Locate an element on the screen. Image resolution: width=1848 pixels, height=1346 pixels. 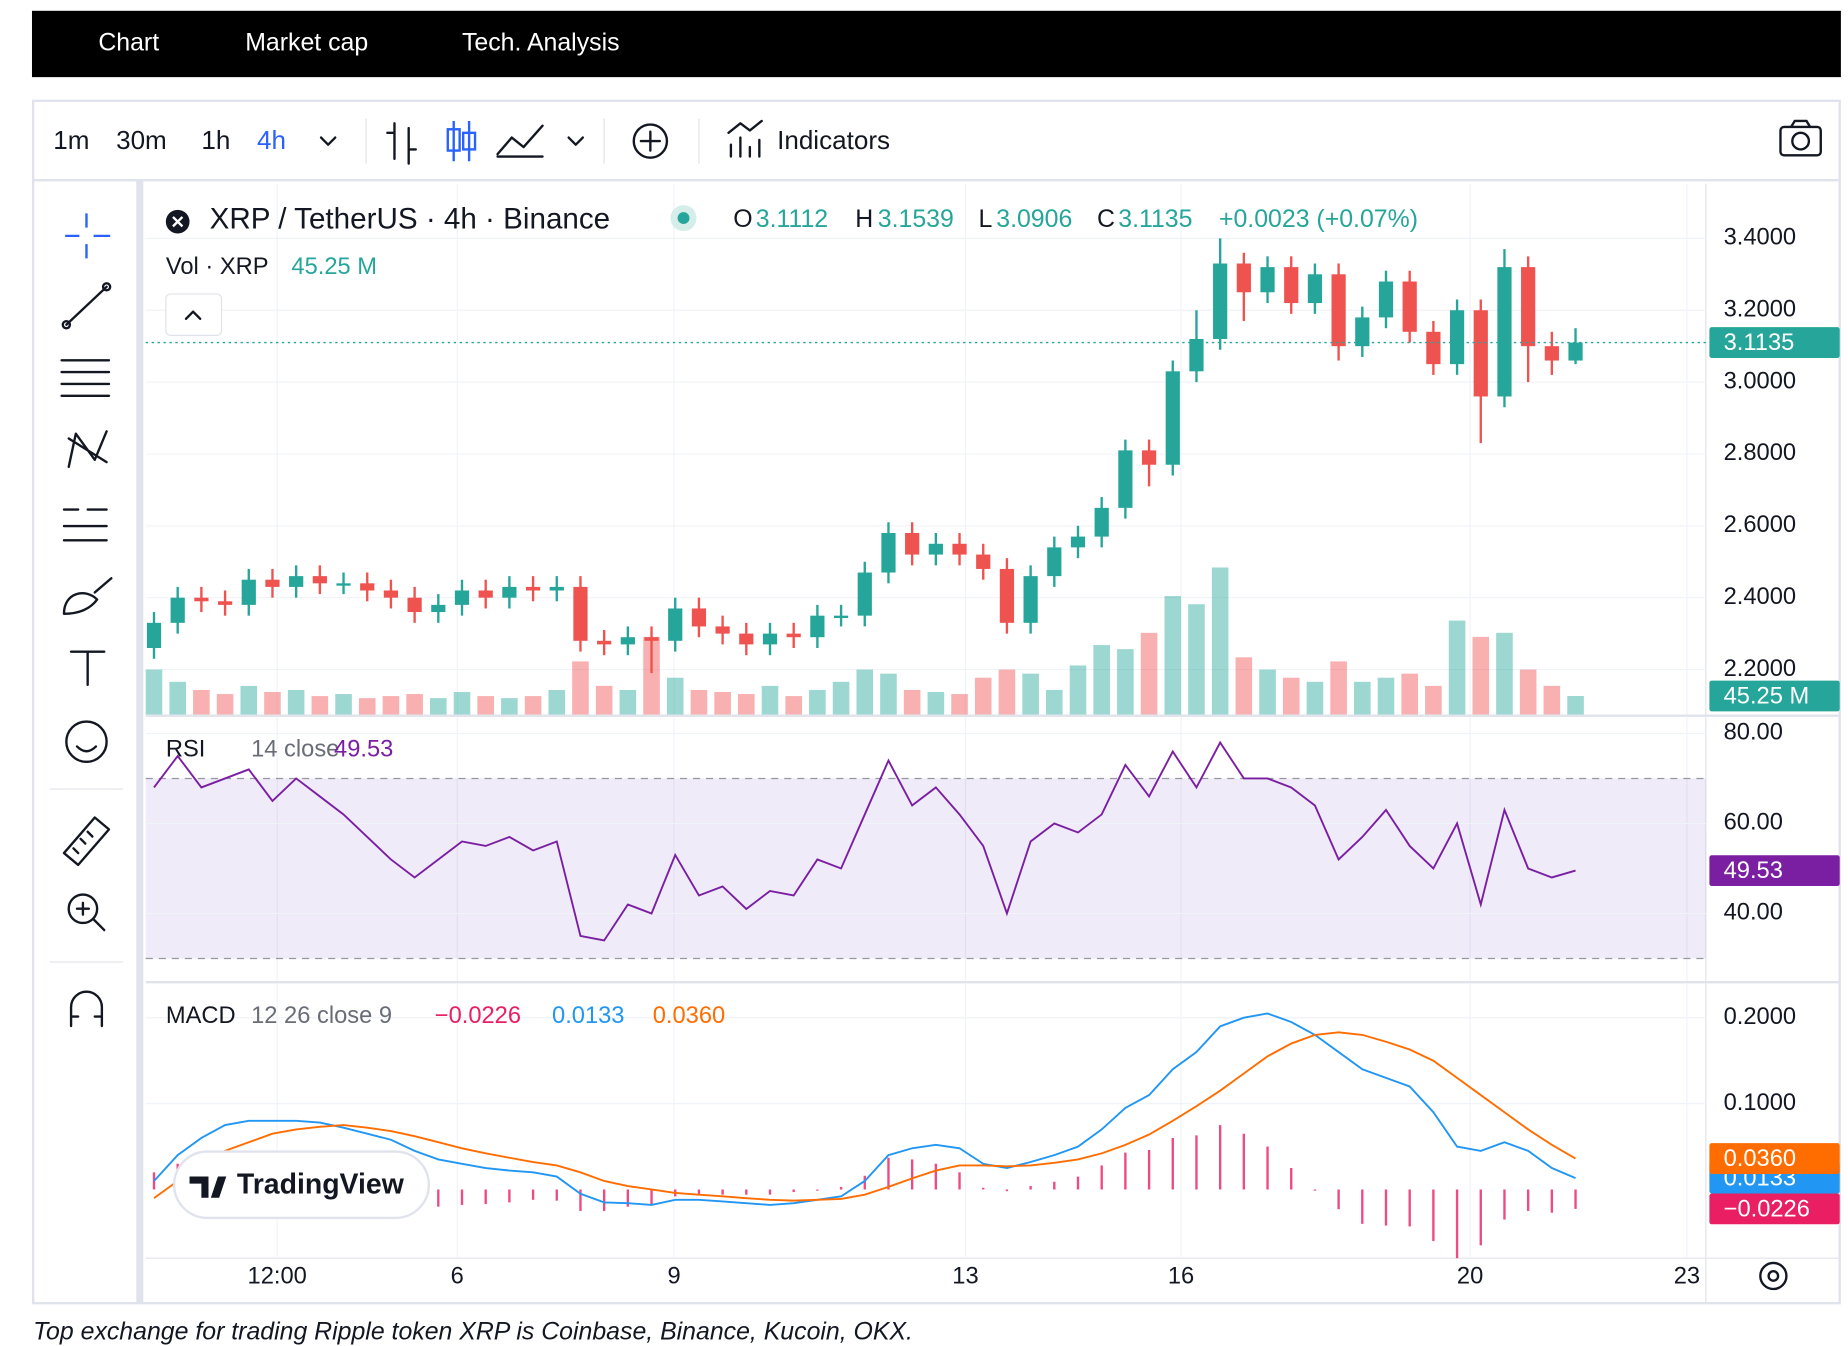
compare-icon is located at coordinates (650, 141).